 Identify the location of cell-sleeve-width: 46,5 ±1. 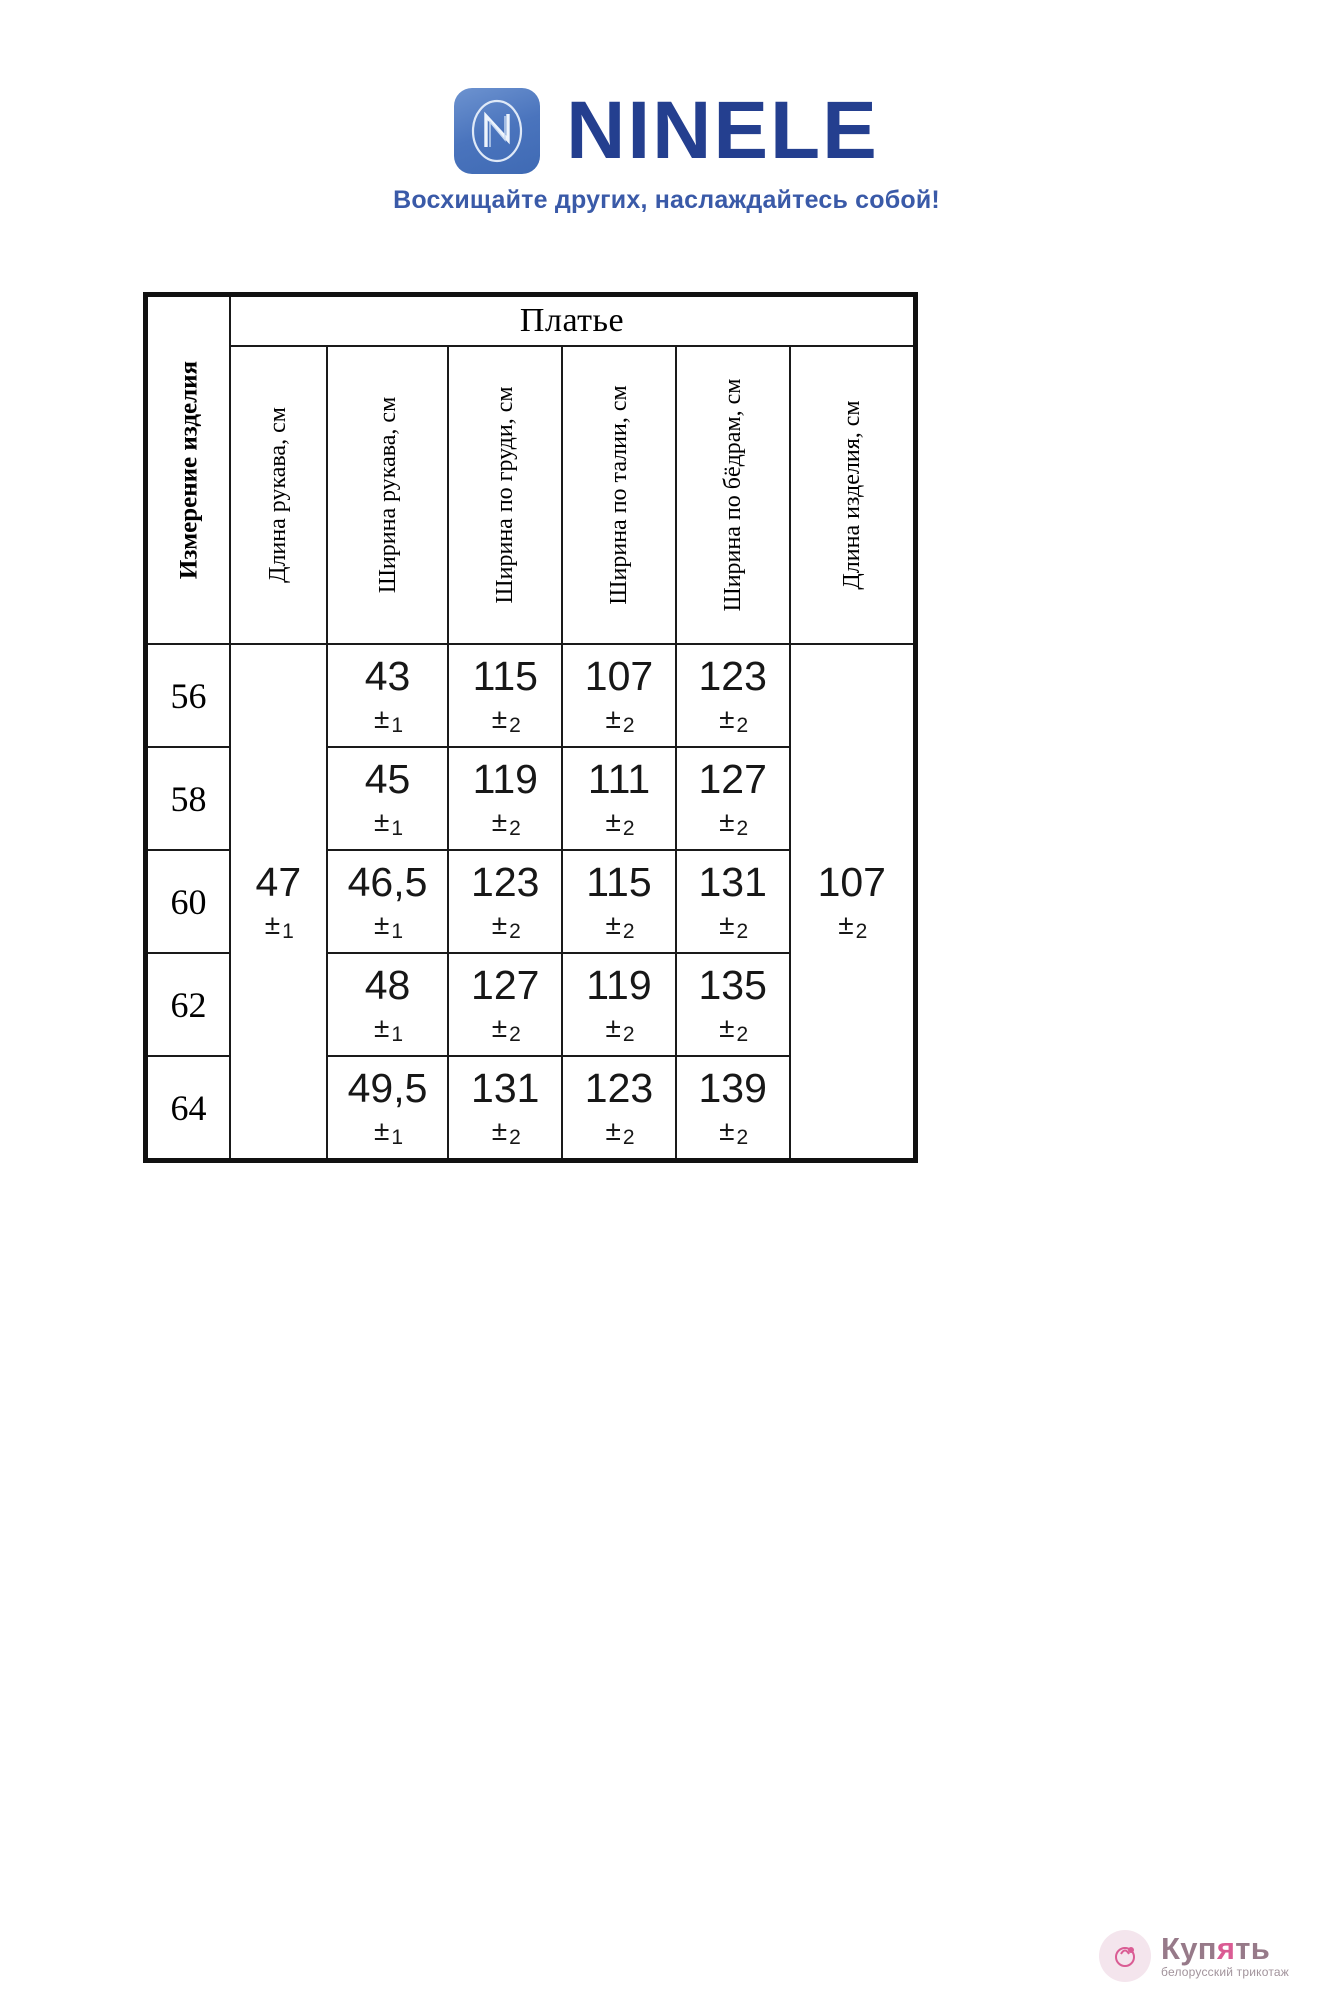
(387, 901).